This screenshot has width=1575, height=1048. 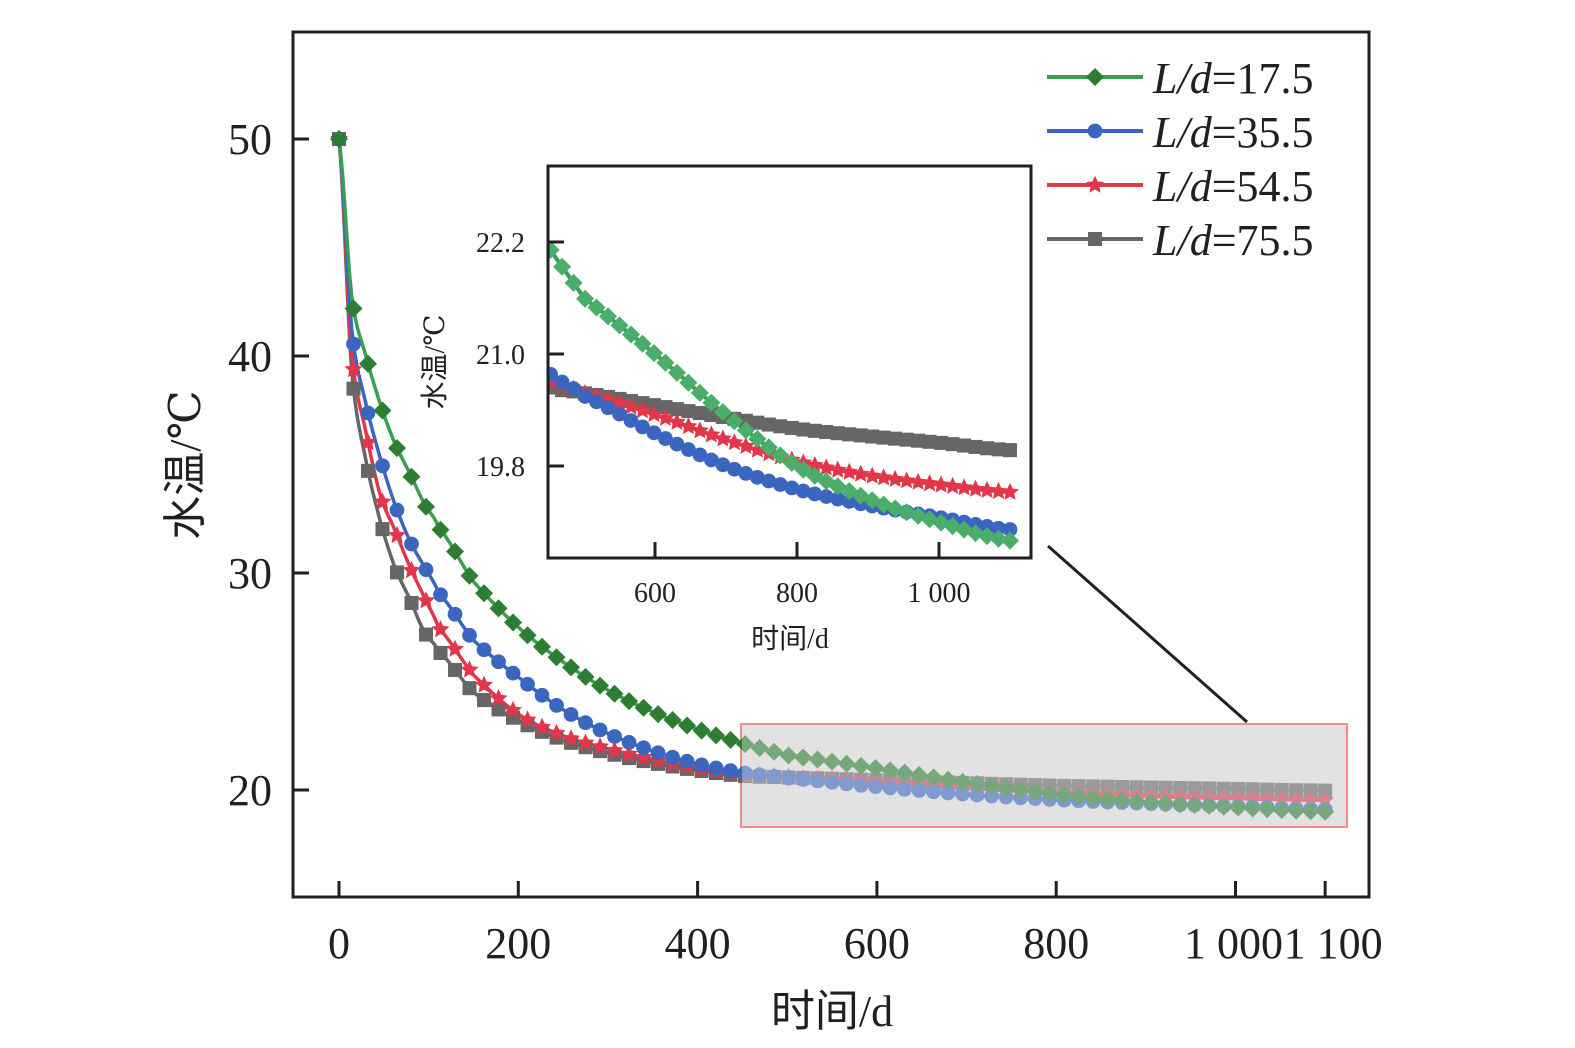 What do you see at coordinates (250, 356) in the screenshot?
I see `main-y-tick-label: 40` at bounding box center [250, 356].